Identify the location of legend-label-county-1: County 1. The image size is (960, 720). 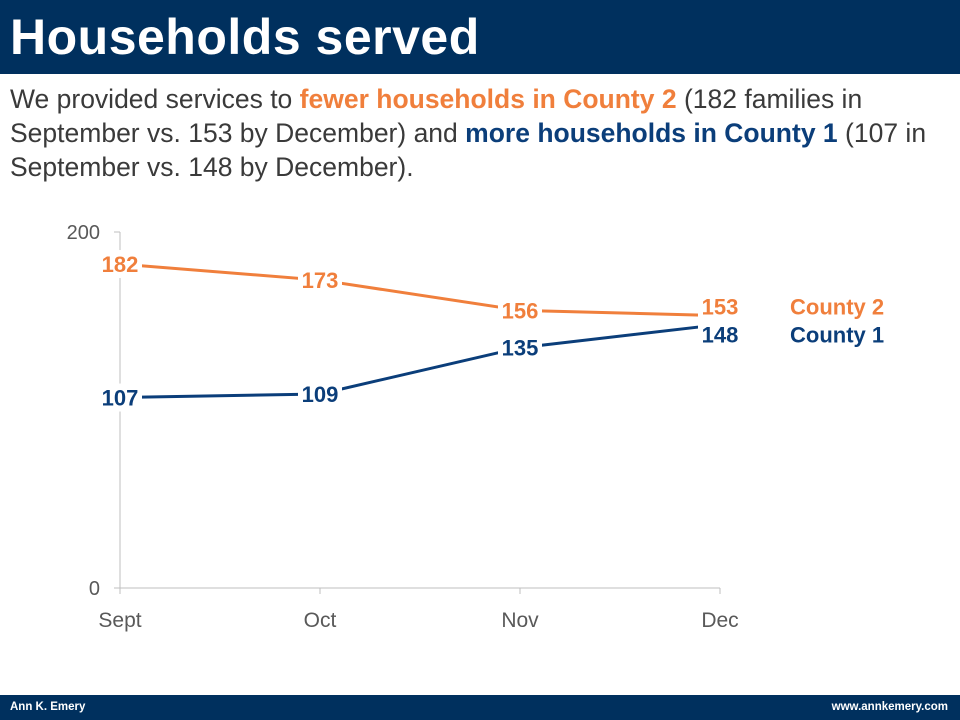
(837, 335).